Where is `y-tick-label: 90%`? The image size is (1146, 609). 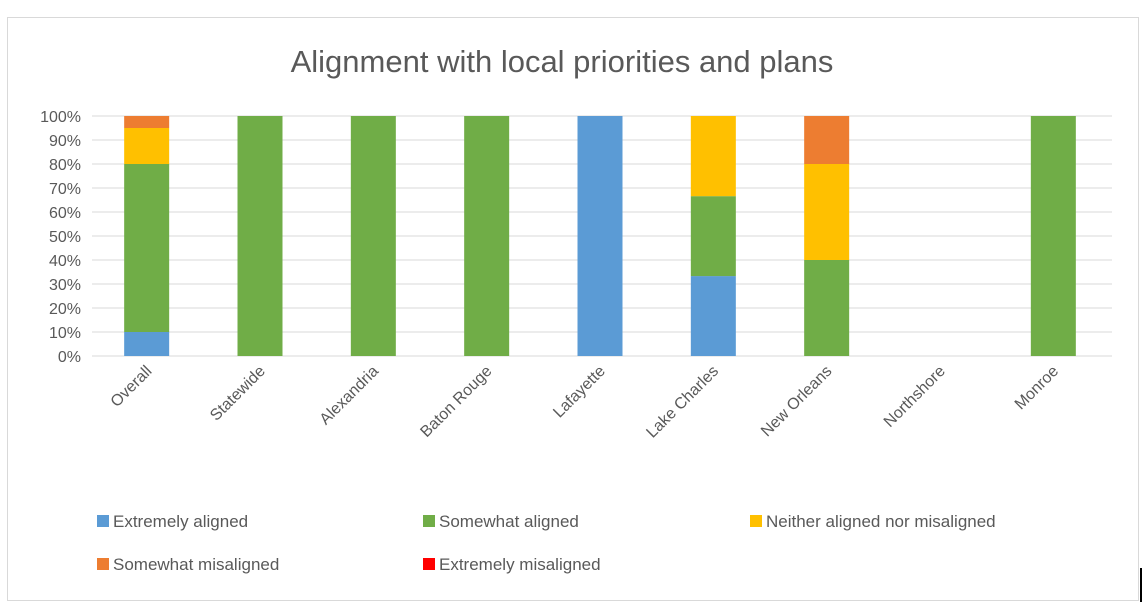
y-tick-label: 90% is located at coordinates (65, 141).